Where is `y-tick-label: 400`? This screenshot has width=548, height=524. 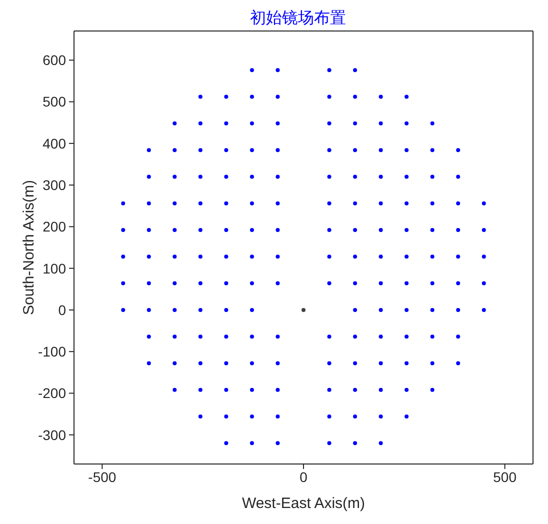
y-tick-label: 400 is located at coordinates (54, 143).